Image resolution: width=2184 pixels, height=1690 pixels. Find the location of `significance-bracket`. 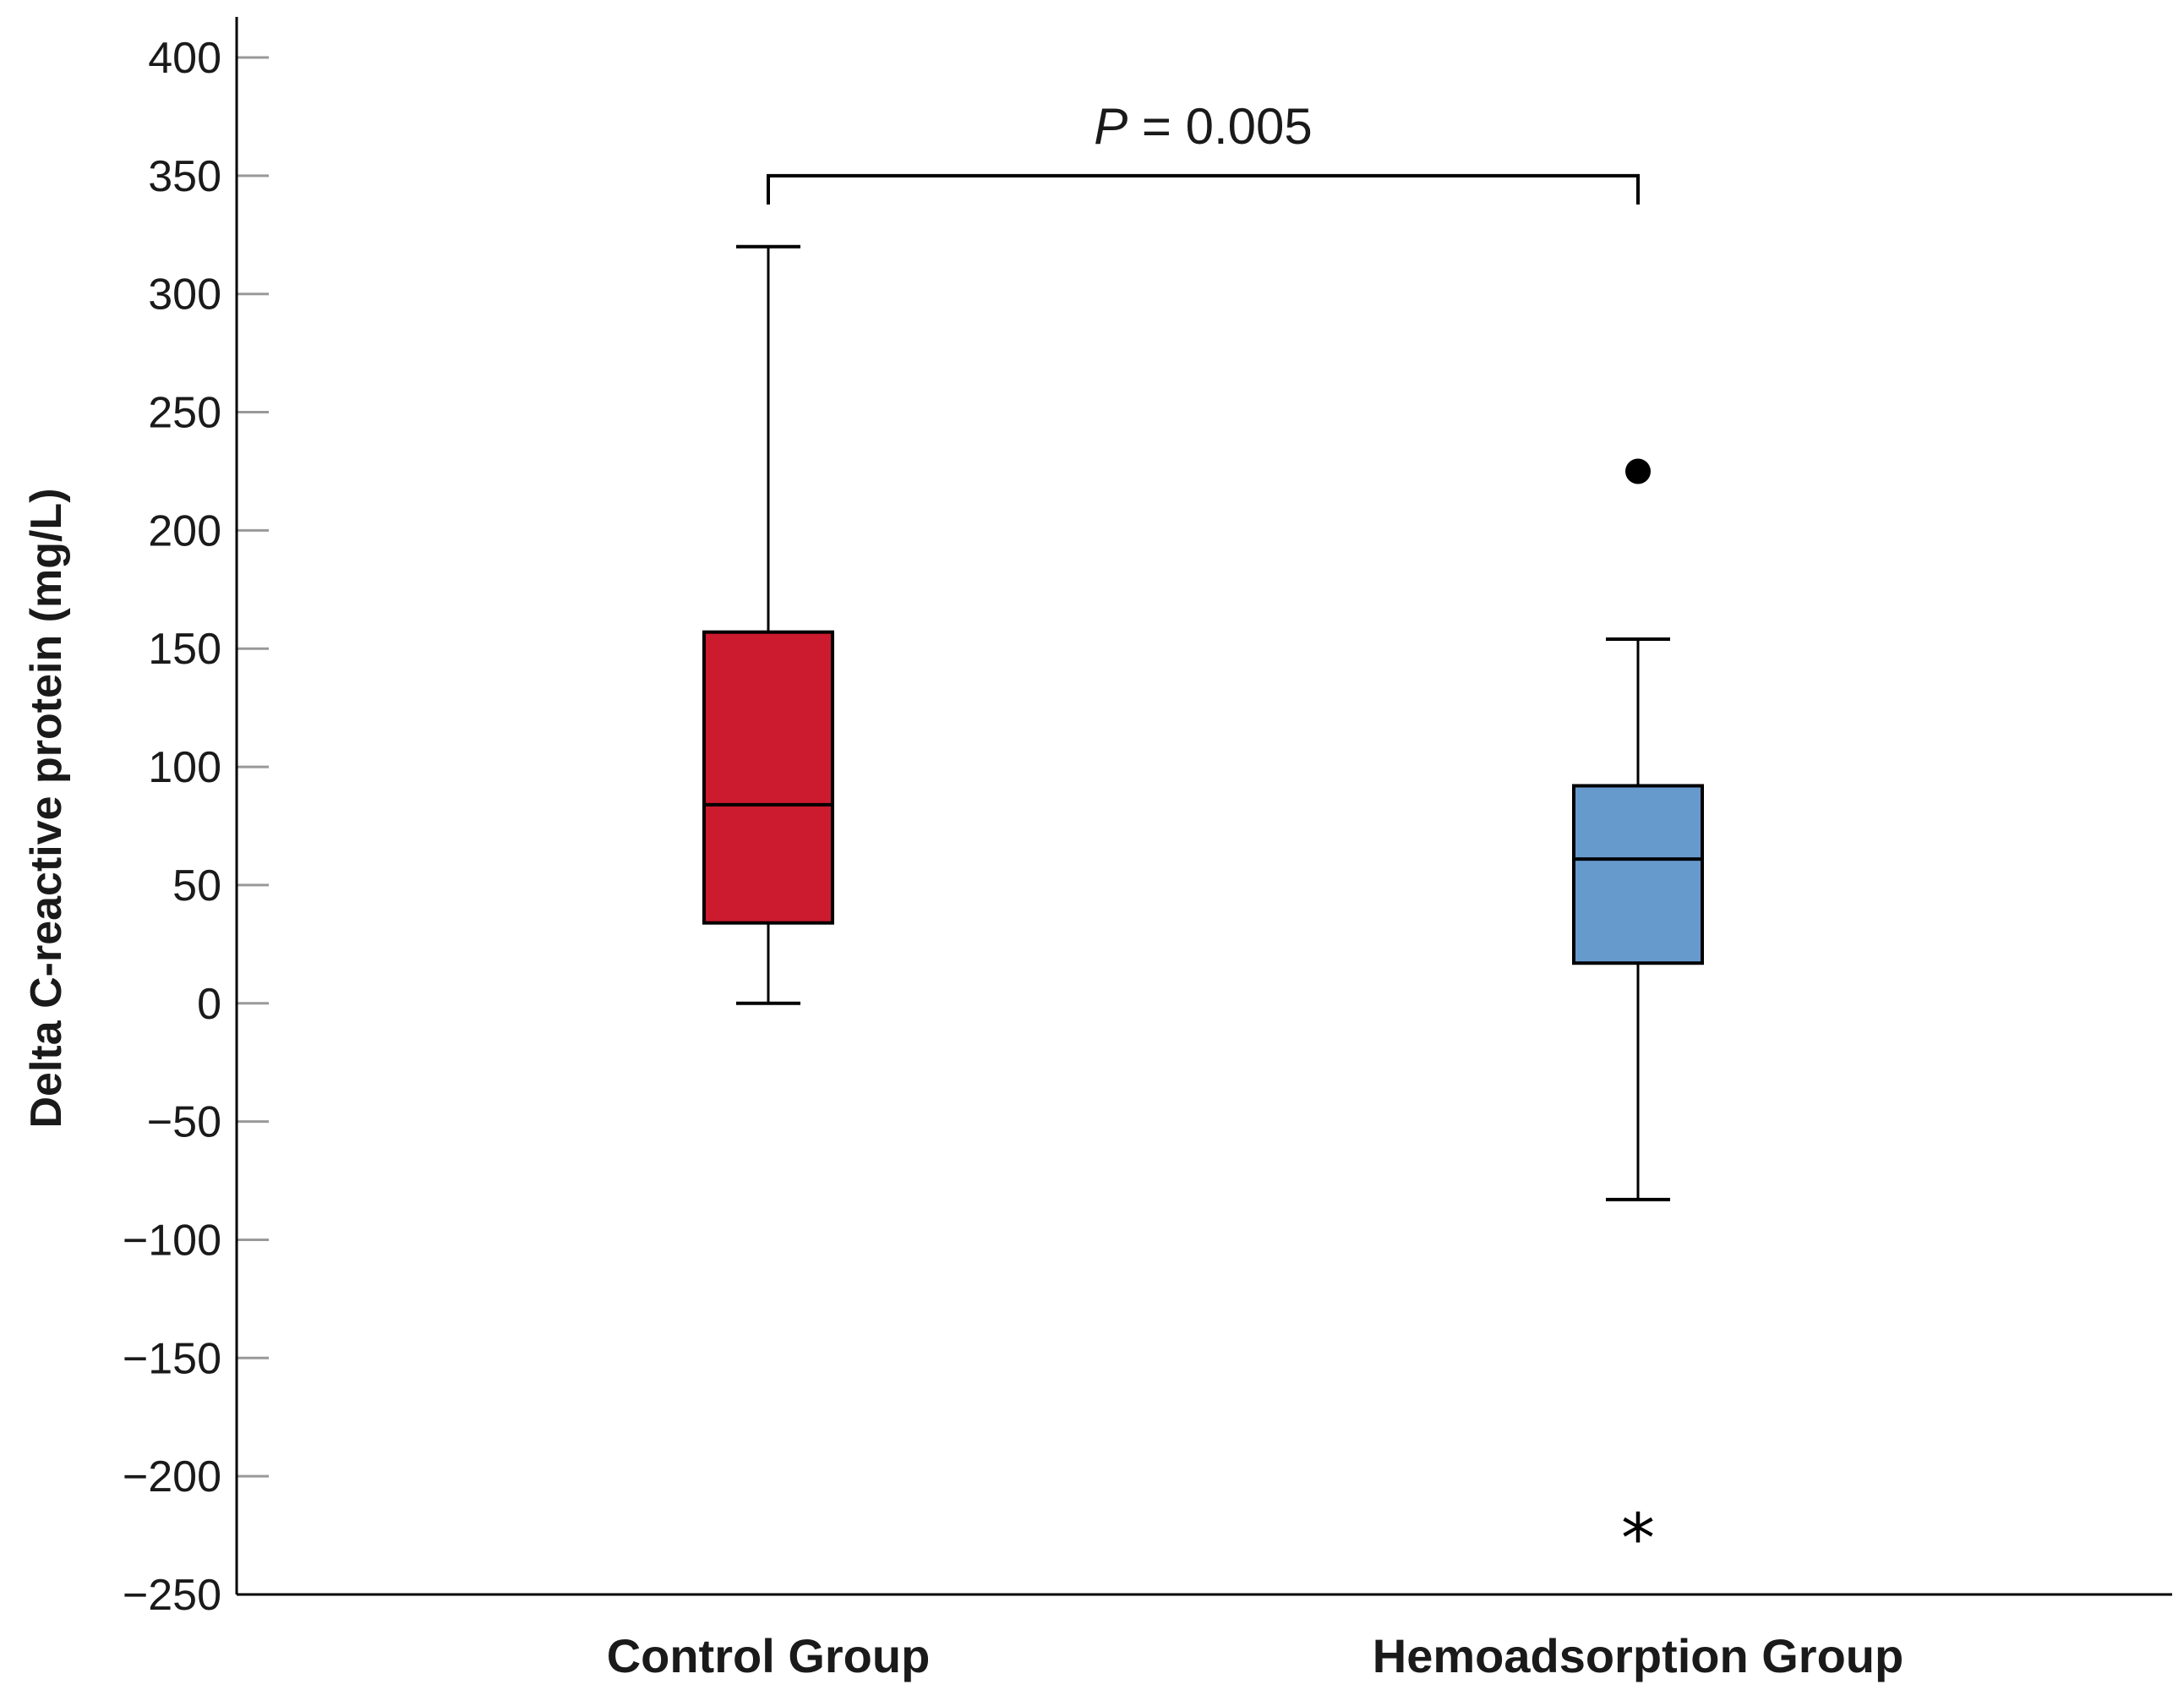

significance-bracket is located at coordinates (1203, 189).